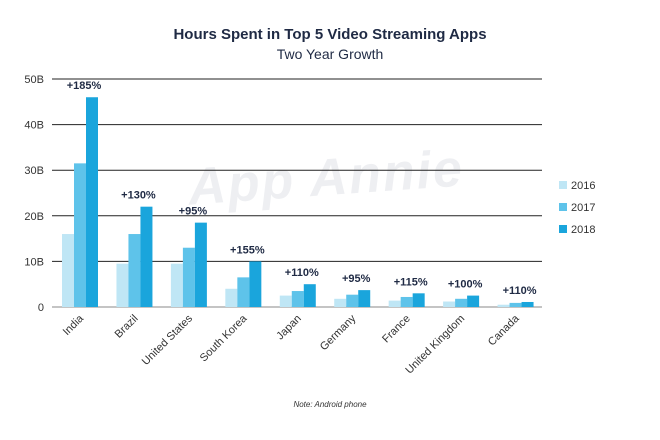 Image resolution: width=660 pixels, height=440 pixels. What do you see at coordinates (563, 185) in the screenshot?
I see `legend-swatch-2016` at bounding box center [563, 185].